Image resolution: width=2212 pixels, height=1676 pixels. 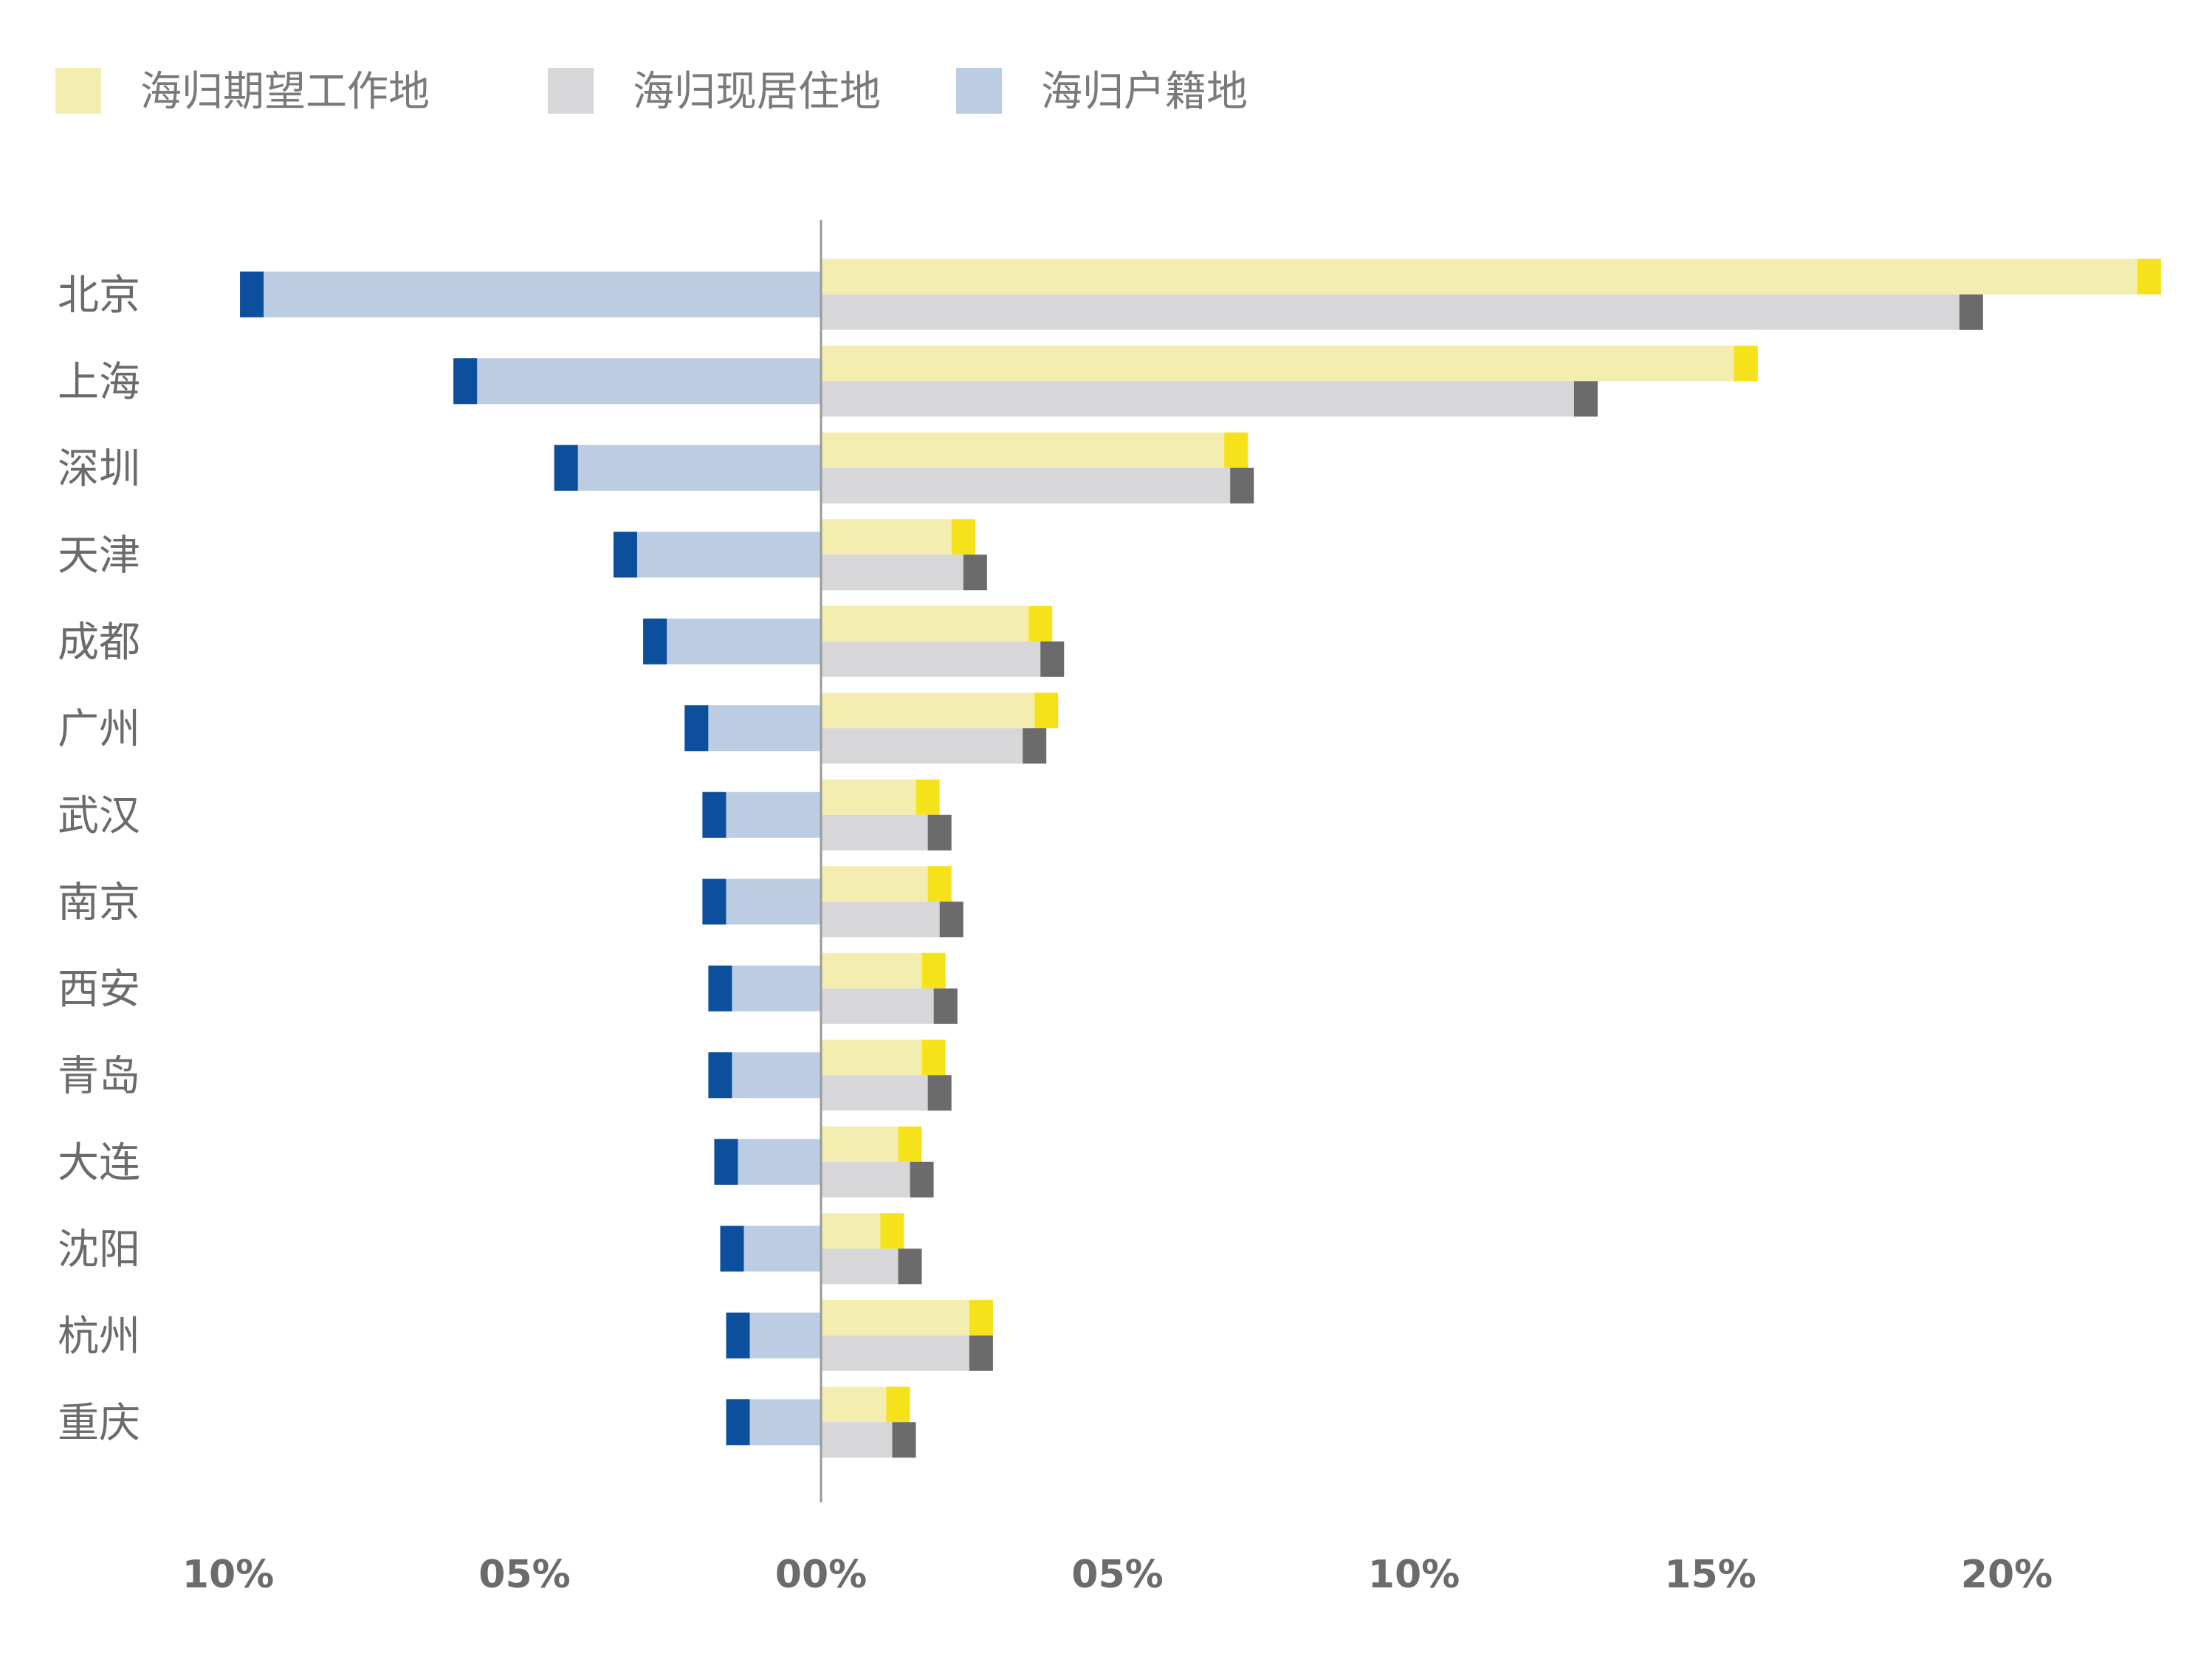 What do you see at coordinates (99, 556) in the screenshot?
I see `category-label: 天津` at bounding box center [99, 556].